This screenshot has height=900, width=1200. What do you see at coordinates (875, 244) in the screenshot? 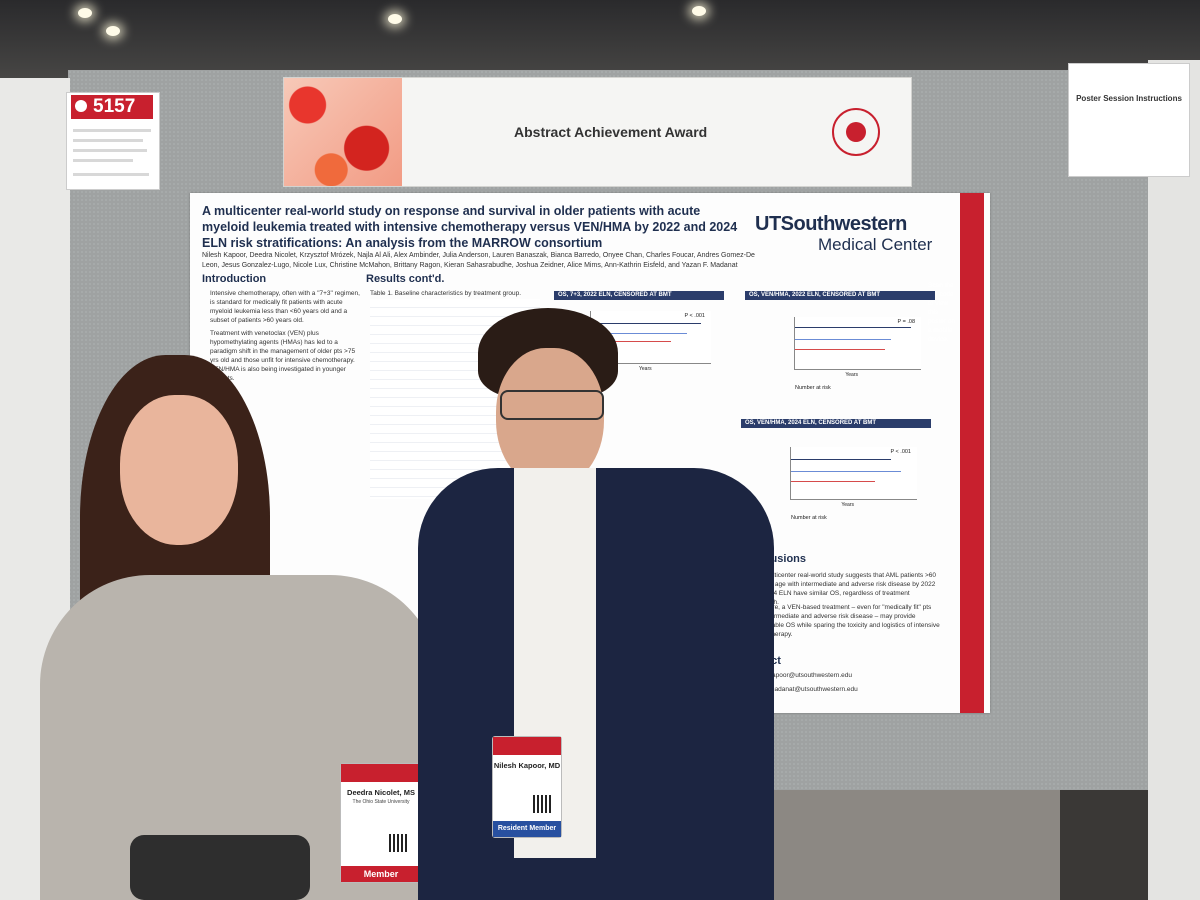
I see `institution-subtitle: Medical Center` at bounding box center [875, 244].